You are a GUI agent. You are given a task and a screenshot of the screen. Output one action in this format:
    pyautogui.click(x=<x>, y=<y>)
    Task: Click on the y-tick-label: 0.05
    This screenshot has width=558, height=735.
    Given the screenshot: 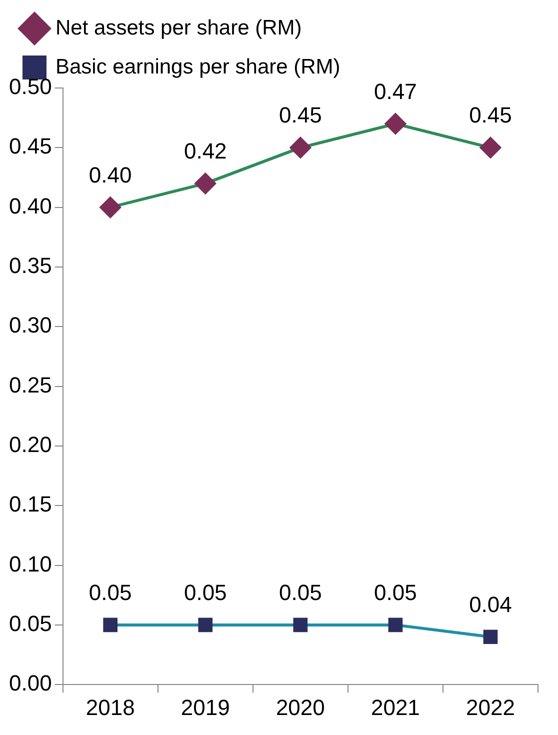 What is the action you would take?
    pyautogui.click(x=30, y=623)
    